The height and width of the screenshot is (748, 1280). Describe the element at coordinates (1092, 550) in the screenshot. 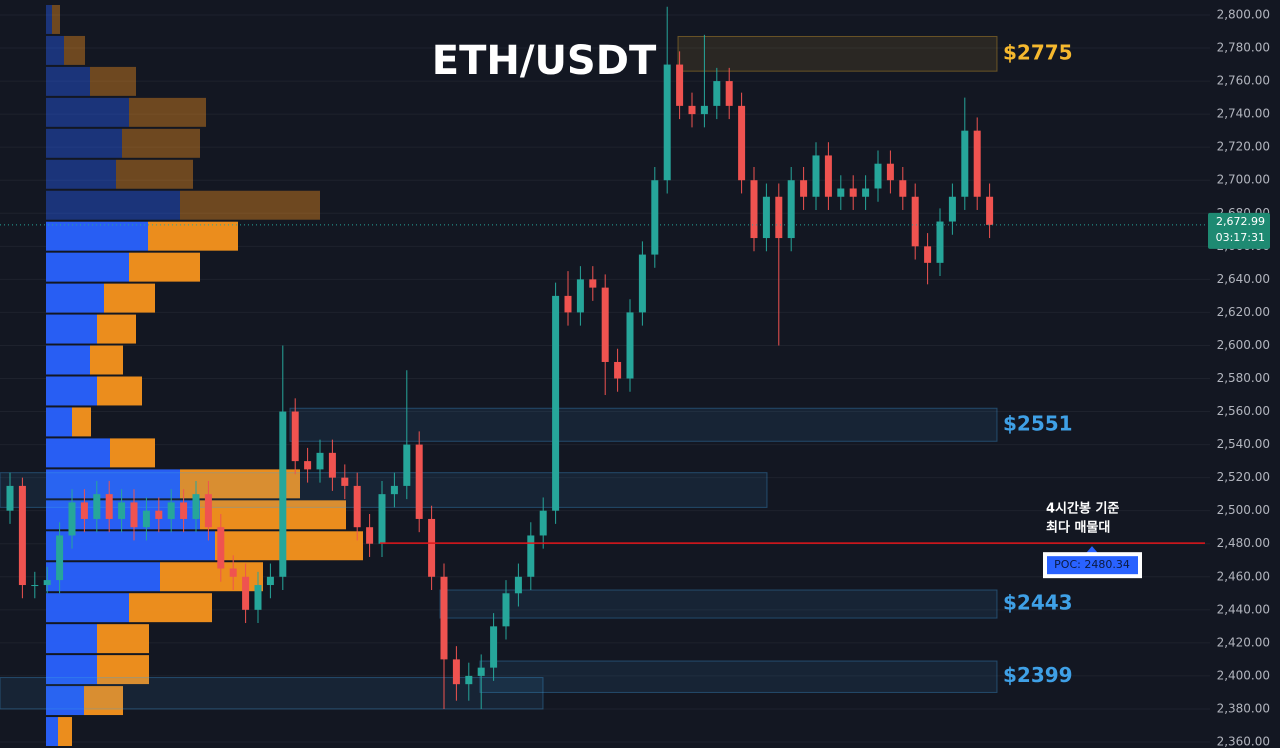

I see `poc-pointer` at that location.